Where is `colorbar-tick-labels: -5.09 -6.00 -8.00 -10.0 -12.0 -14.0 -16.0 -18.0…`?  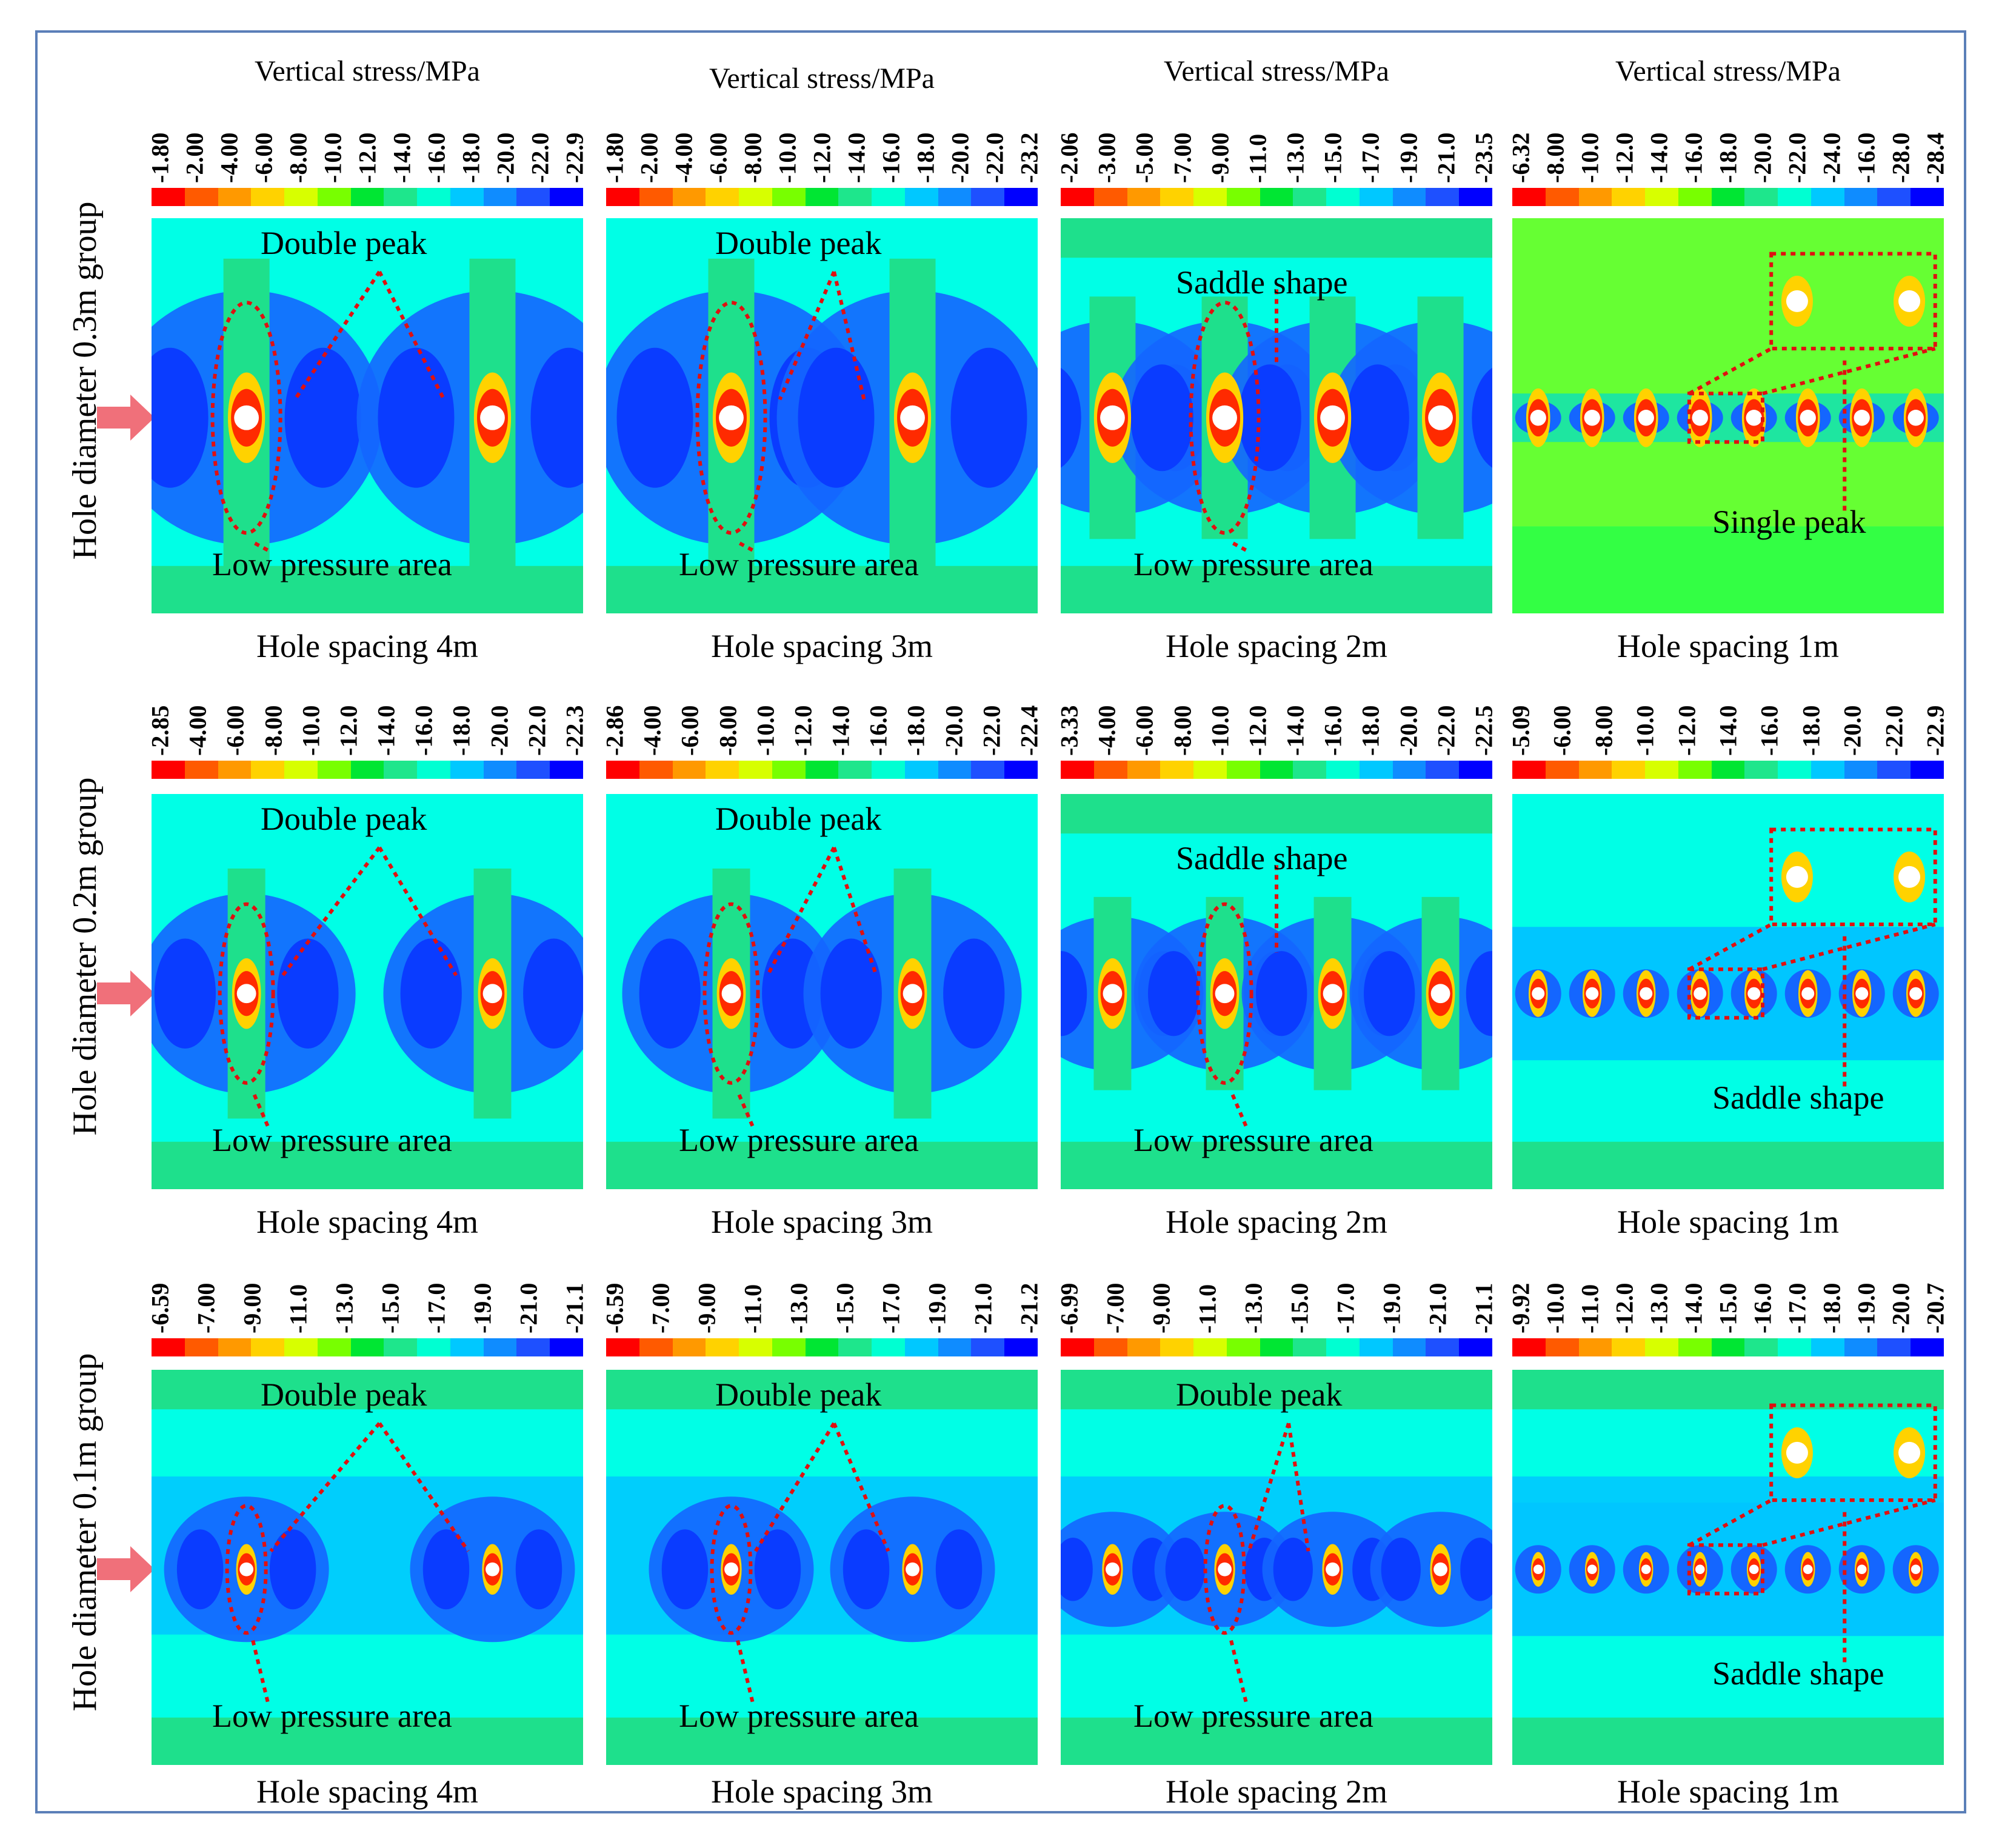
colorbar-tick-labels: -5.09 -6.00 -8.00 -10.0 -12.0 -14.0 -16.0 -18.0… is located at coordinates (1728, 713).